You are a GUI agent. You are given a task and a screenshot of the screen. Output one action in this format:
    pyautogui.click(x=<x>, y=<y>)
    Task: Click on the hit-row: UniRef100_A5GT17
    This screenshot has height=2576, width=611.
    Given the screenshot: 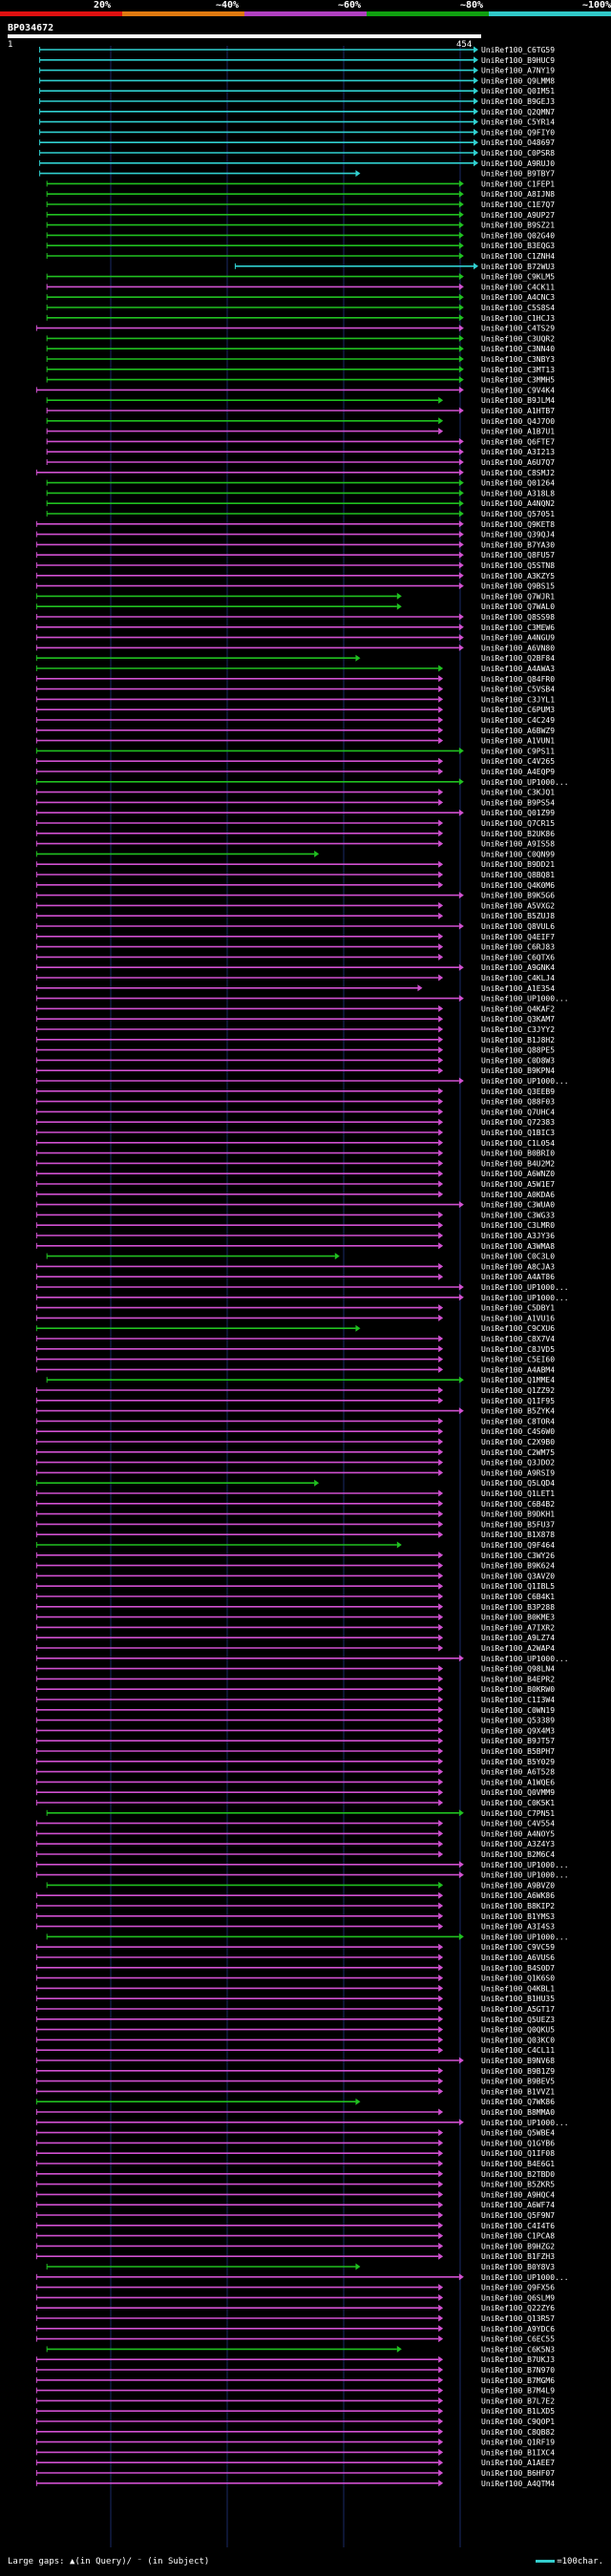 What is the action you would take?
    pyautogui.click(x=295, y=2009)
    